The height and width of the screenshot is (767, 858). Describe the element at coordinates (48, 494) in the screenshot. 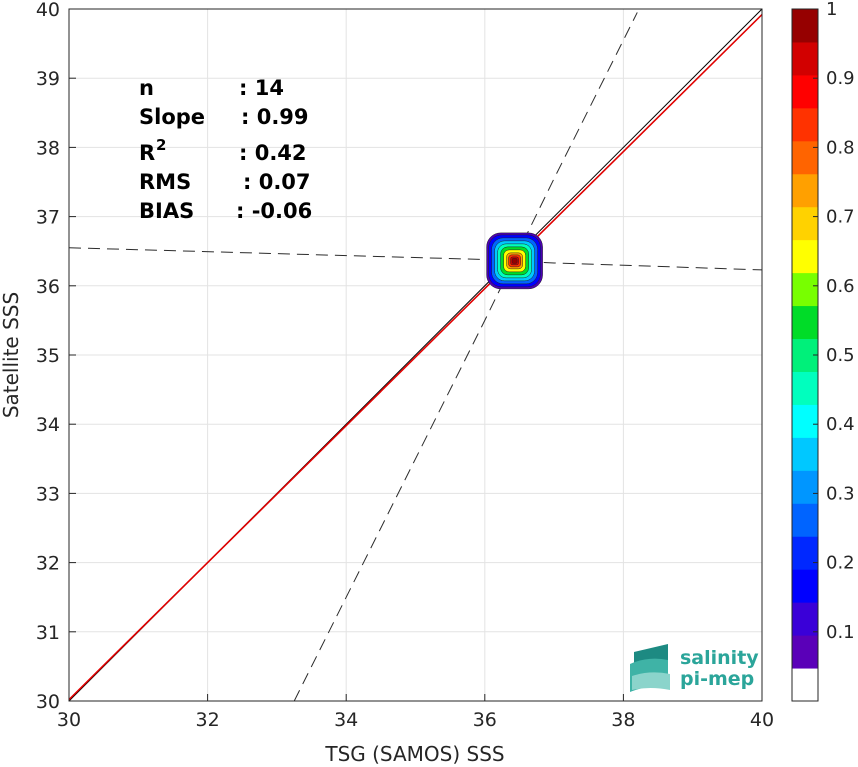

I see `y-tick-label: 33` at that location.